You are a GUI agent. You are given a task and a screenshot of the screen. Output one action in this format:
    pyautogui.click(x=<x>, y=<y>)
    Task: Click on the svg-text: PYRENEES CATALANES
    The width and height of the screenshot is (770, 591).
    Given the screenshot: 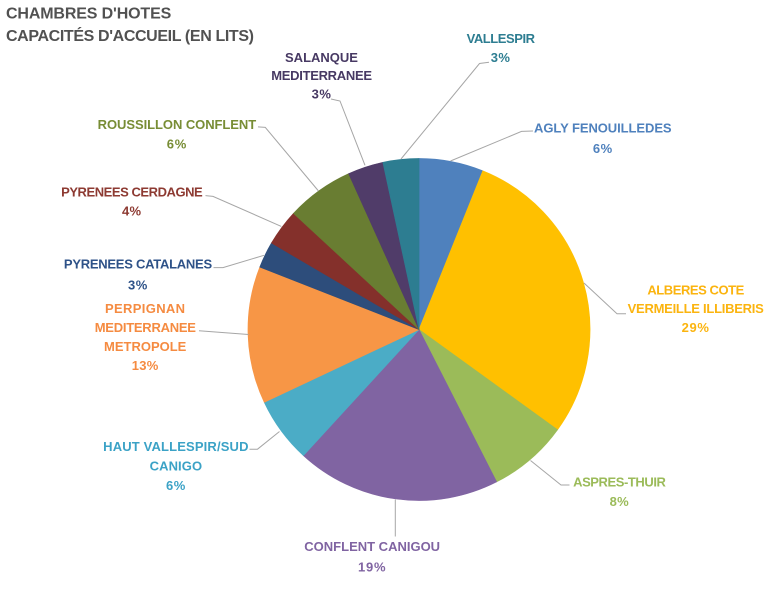 What is the action you would take?
    pyautogui.click(x=138, y=263)
    